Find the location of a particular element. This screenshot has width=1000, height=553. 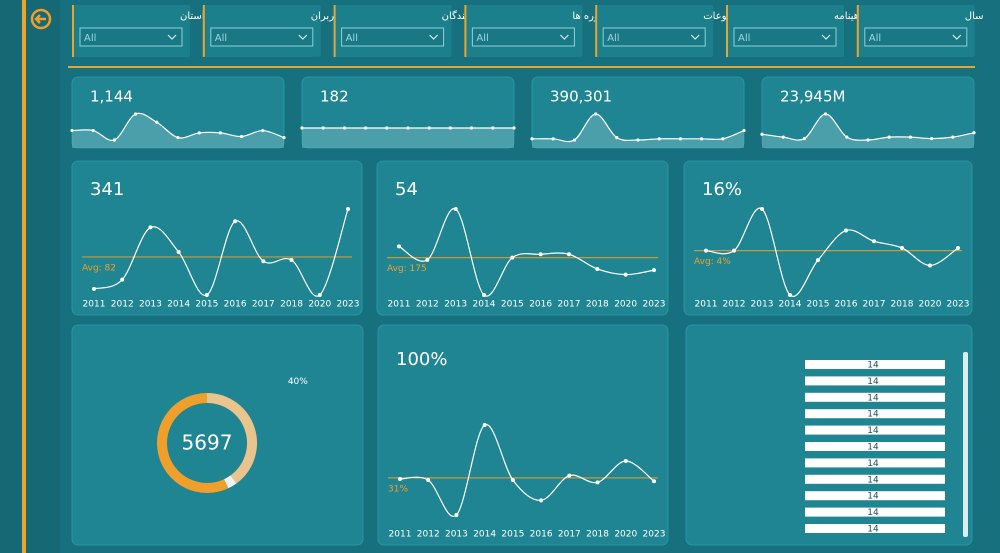

back-circle is located at coordinates (41, 19).